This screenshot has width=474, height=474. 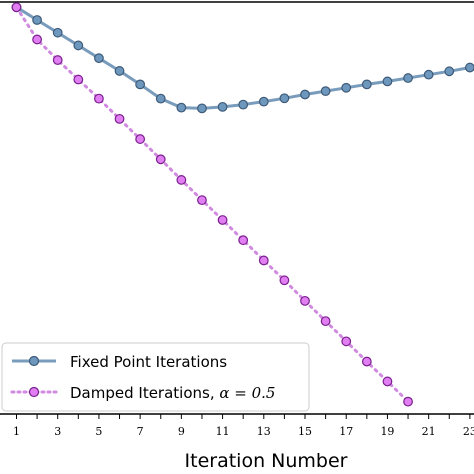 I want to click on legend-label-damped-math: α = 0.5, so click(x=247, y=393).